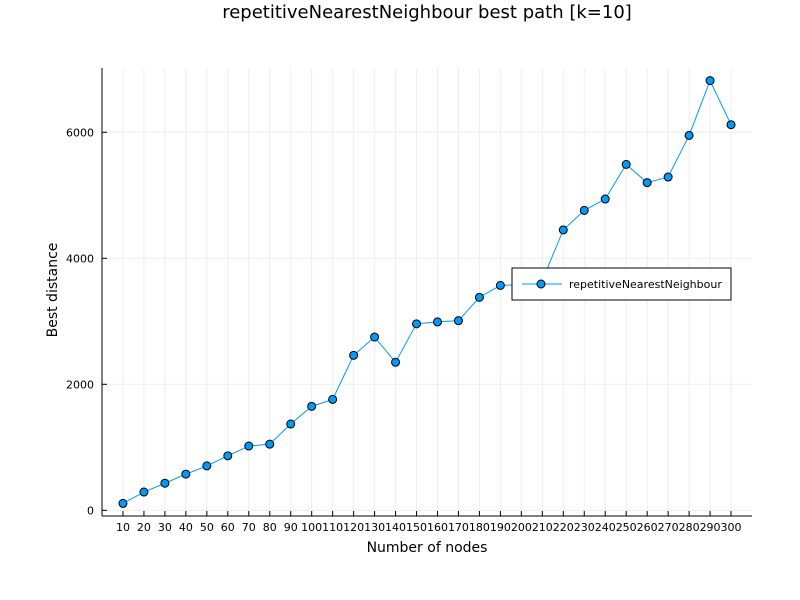 Image resolution: width=800 pixels, height=600 pixels. What do you see at coordinates (374, 527) in the screenshot?
I see `x-tick-label: 130` at bounding box center [374, 527].